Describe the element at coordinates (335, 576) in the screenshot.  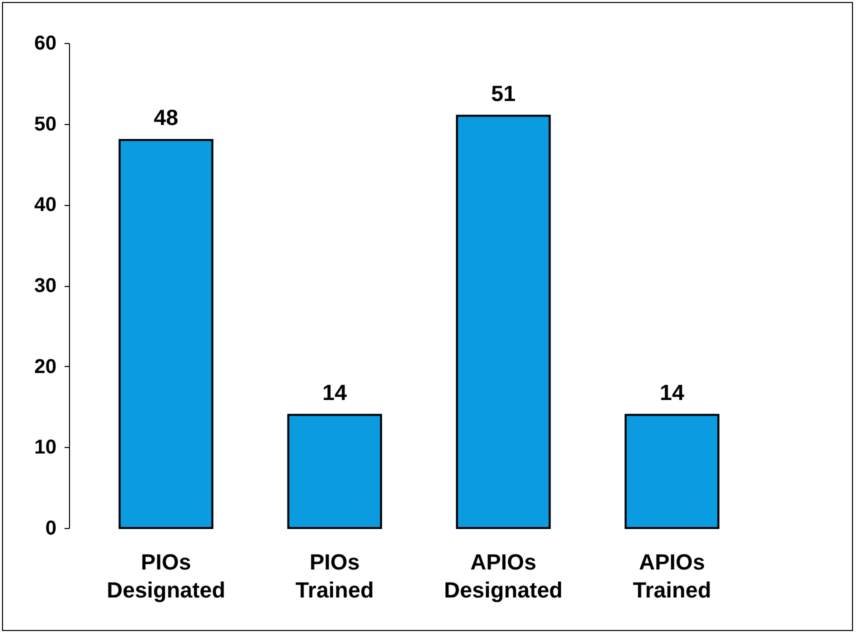
I see `x-tick-label: PIOs Trained` at that location.